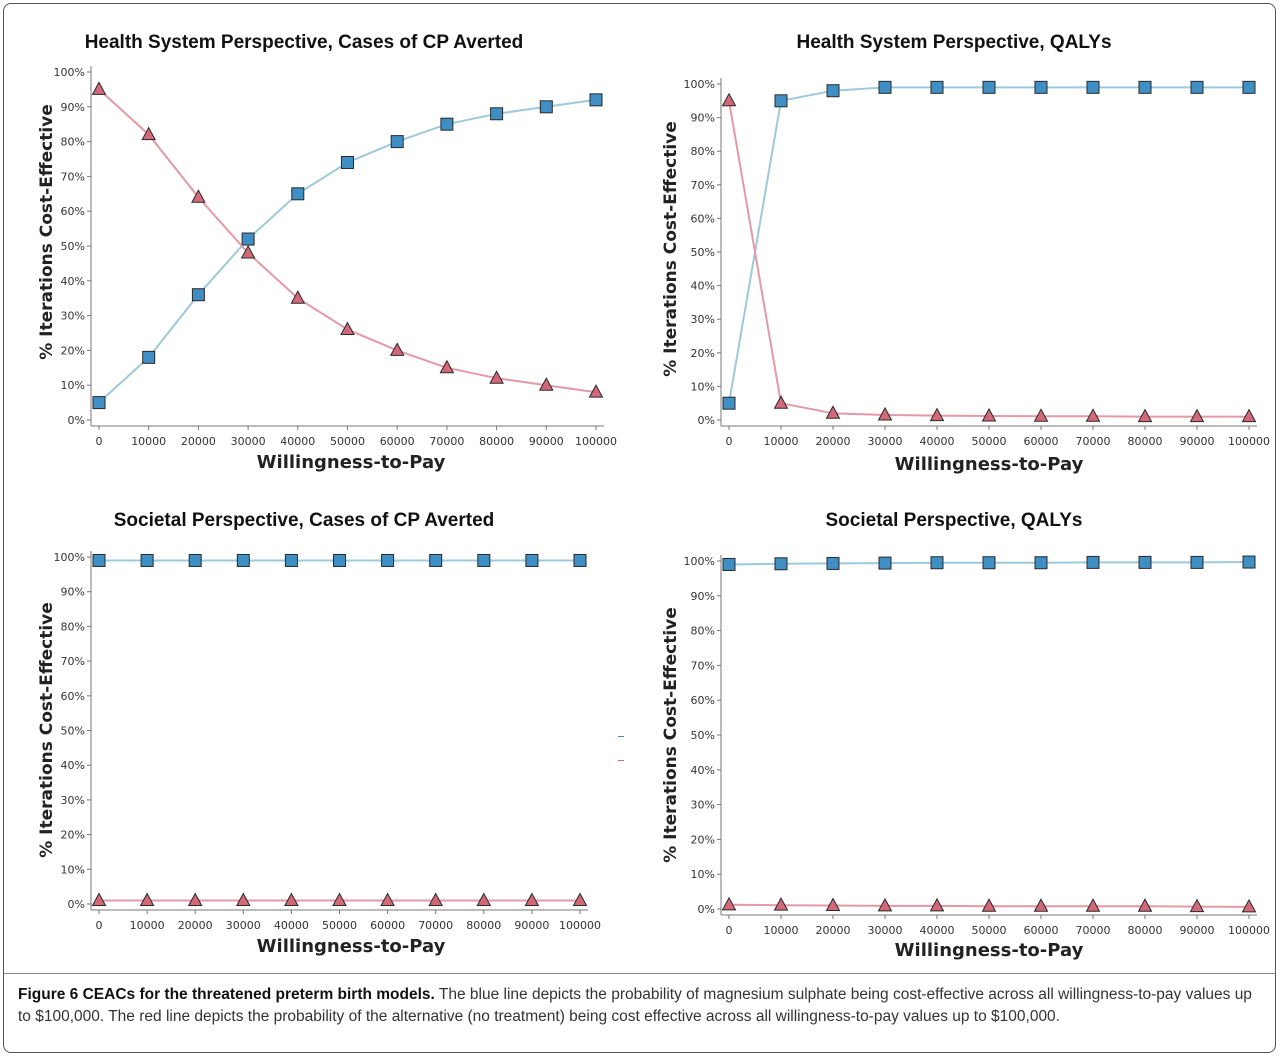 This screenshot has height=1058, width=1281. Describe the element at coordinates (988, 259) in the screenshot. I see `red-series-line` at that location.